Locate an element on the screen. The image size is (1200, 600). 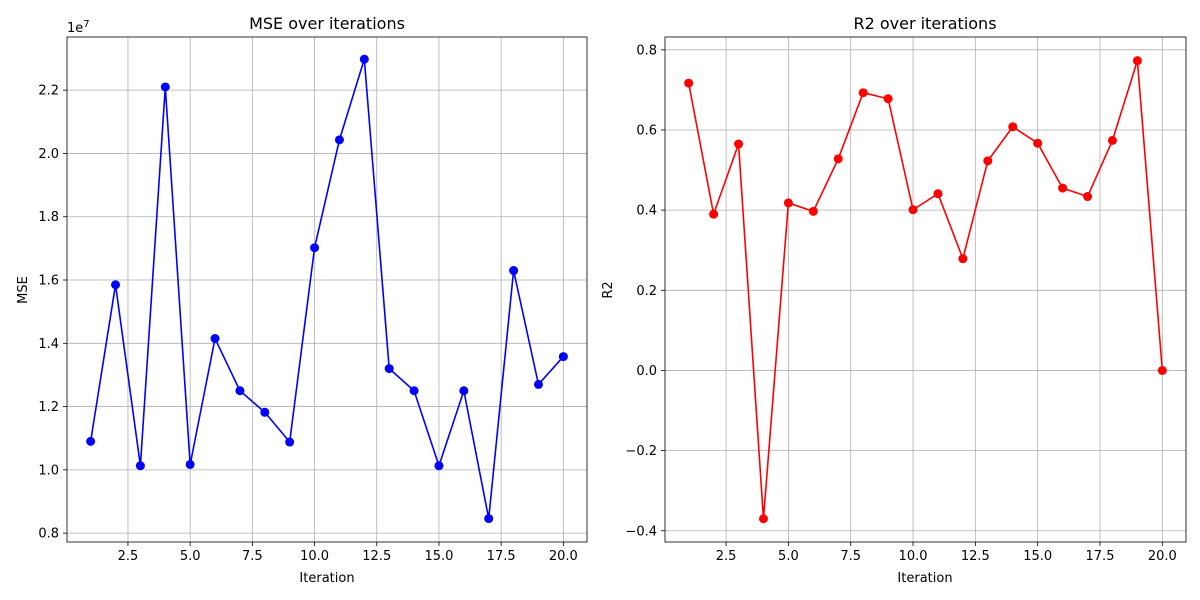
mse-x-tick-label: 17.5 is located at coordinates (501, 556).